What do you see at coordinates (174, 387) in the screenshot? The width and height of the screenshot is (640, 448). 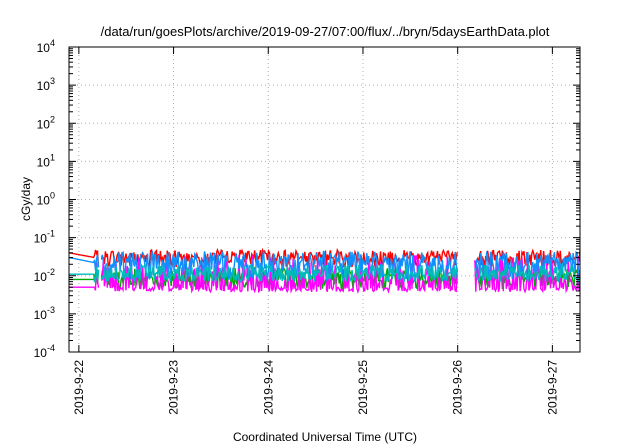 I see `x-tick-label: 2019-9-23` at bounding box center [174, 387].